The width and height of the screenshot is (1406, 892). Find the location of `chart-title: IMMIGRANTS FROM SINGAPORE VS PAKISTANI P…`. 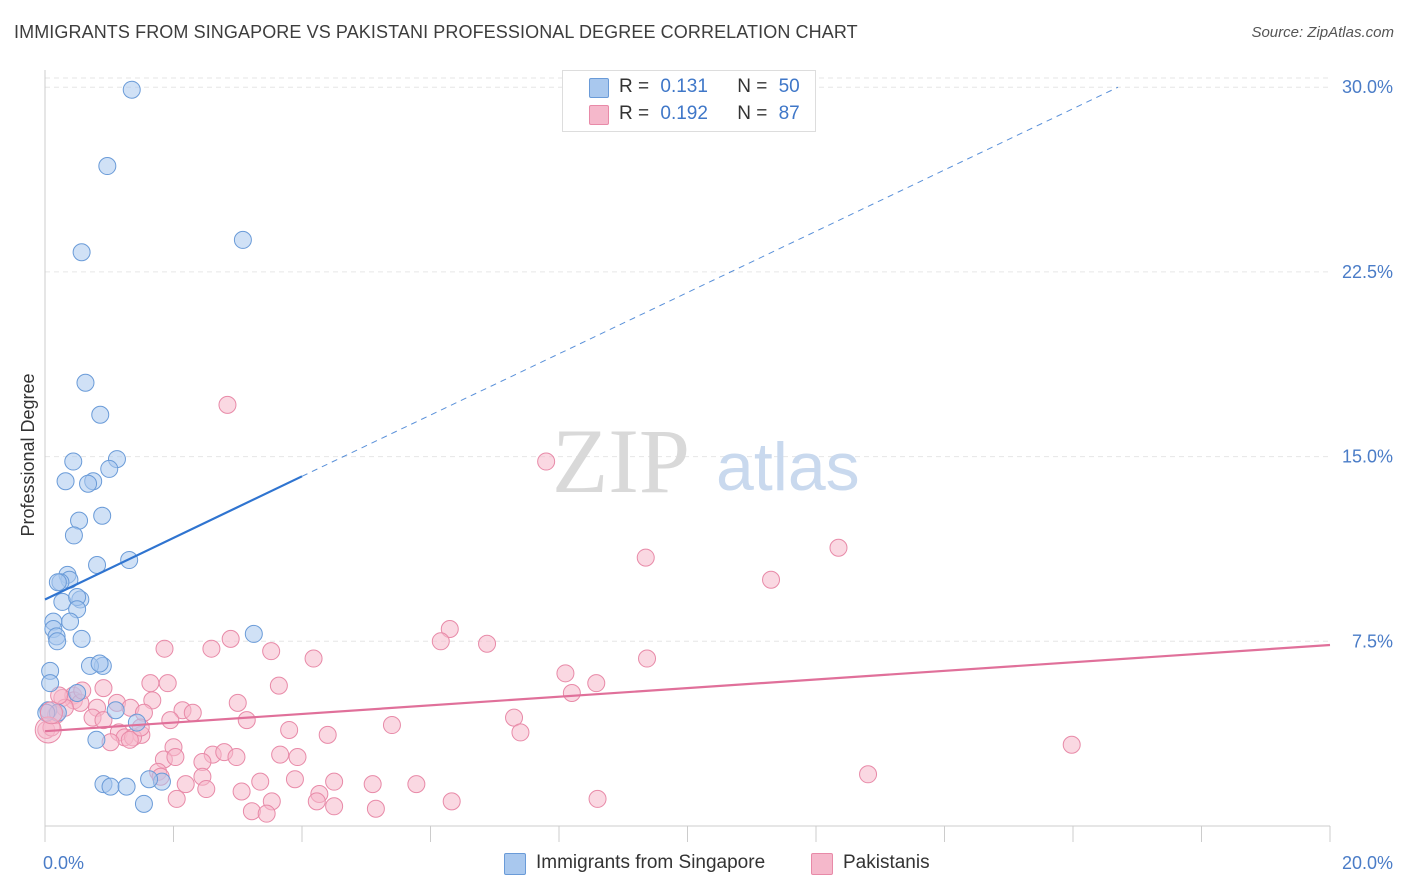

chart-title: IMMIGRANTS FROM SINGAPORE VS PAKISTANI P… is located at coordinates (436, 32).